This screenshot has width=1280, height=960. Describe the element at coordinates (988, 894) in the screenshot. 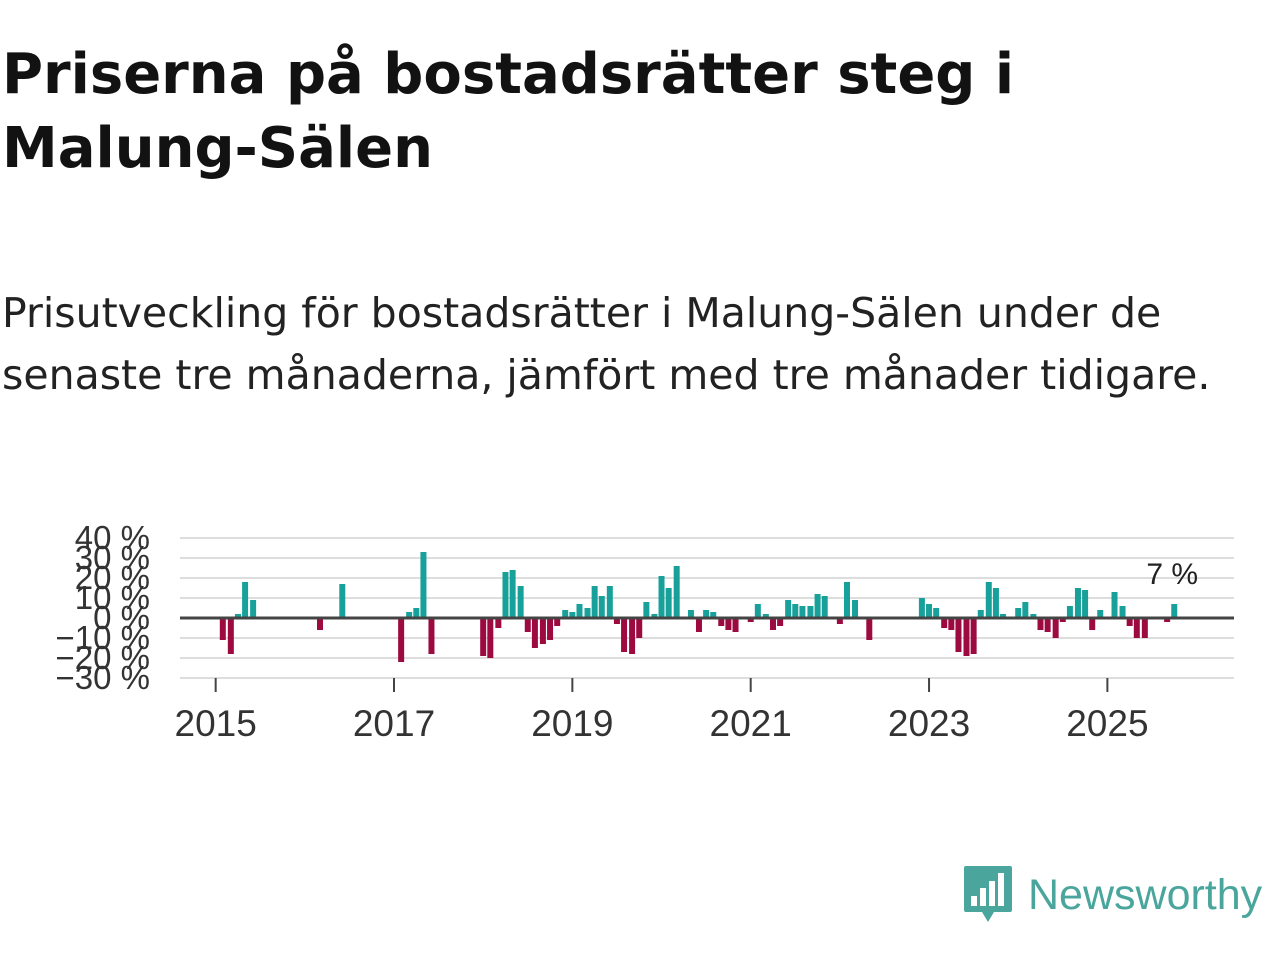

I see `newsworthy-logo-icon` at that location.